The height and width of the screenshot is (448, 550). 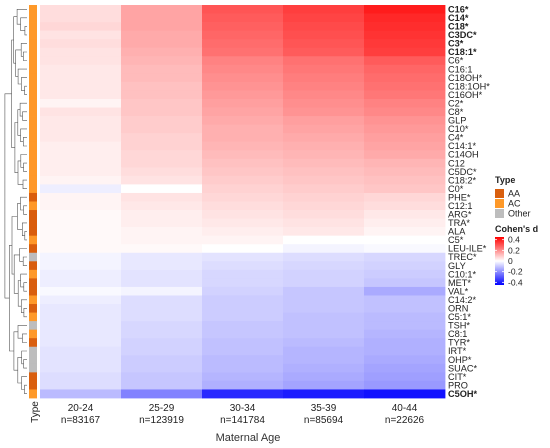 I want to click on color-legend-tick-label: 0.2, so click(x=514, y=250).